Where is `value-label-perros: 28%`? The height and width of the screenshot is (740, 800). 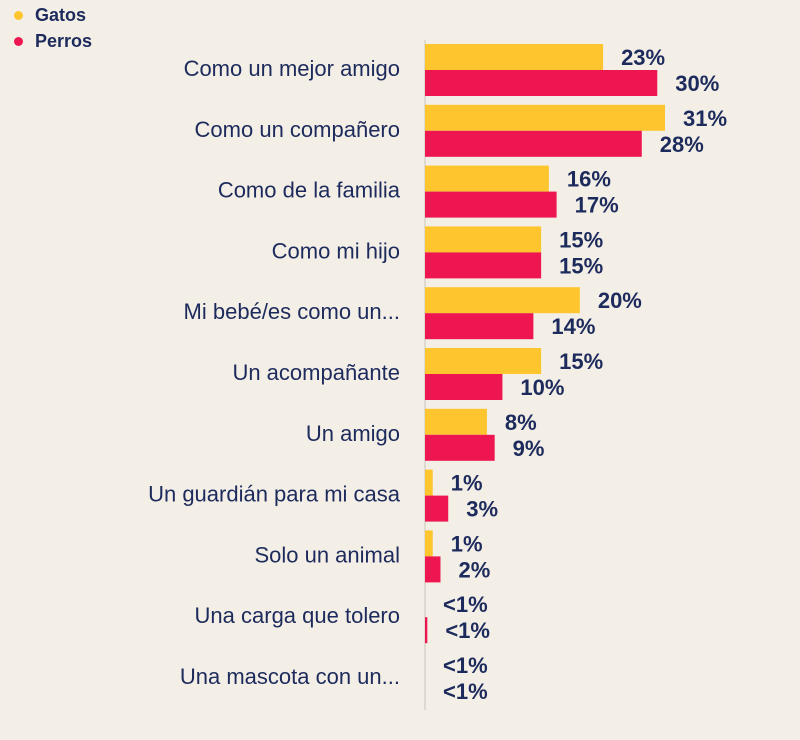 value-label-perros: 28% is located at coordinates (682, 144).